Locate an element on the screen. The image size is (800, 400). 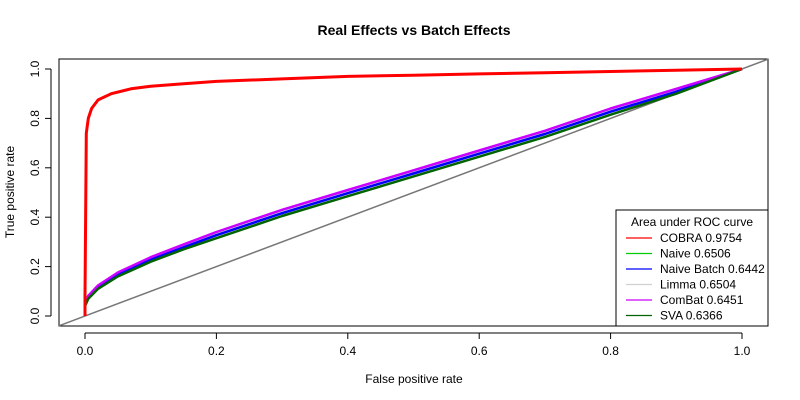
chart-title: Real Effects vs Batch Effects is located at coordinates (414, 30).